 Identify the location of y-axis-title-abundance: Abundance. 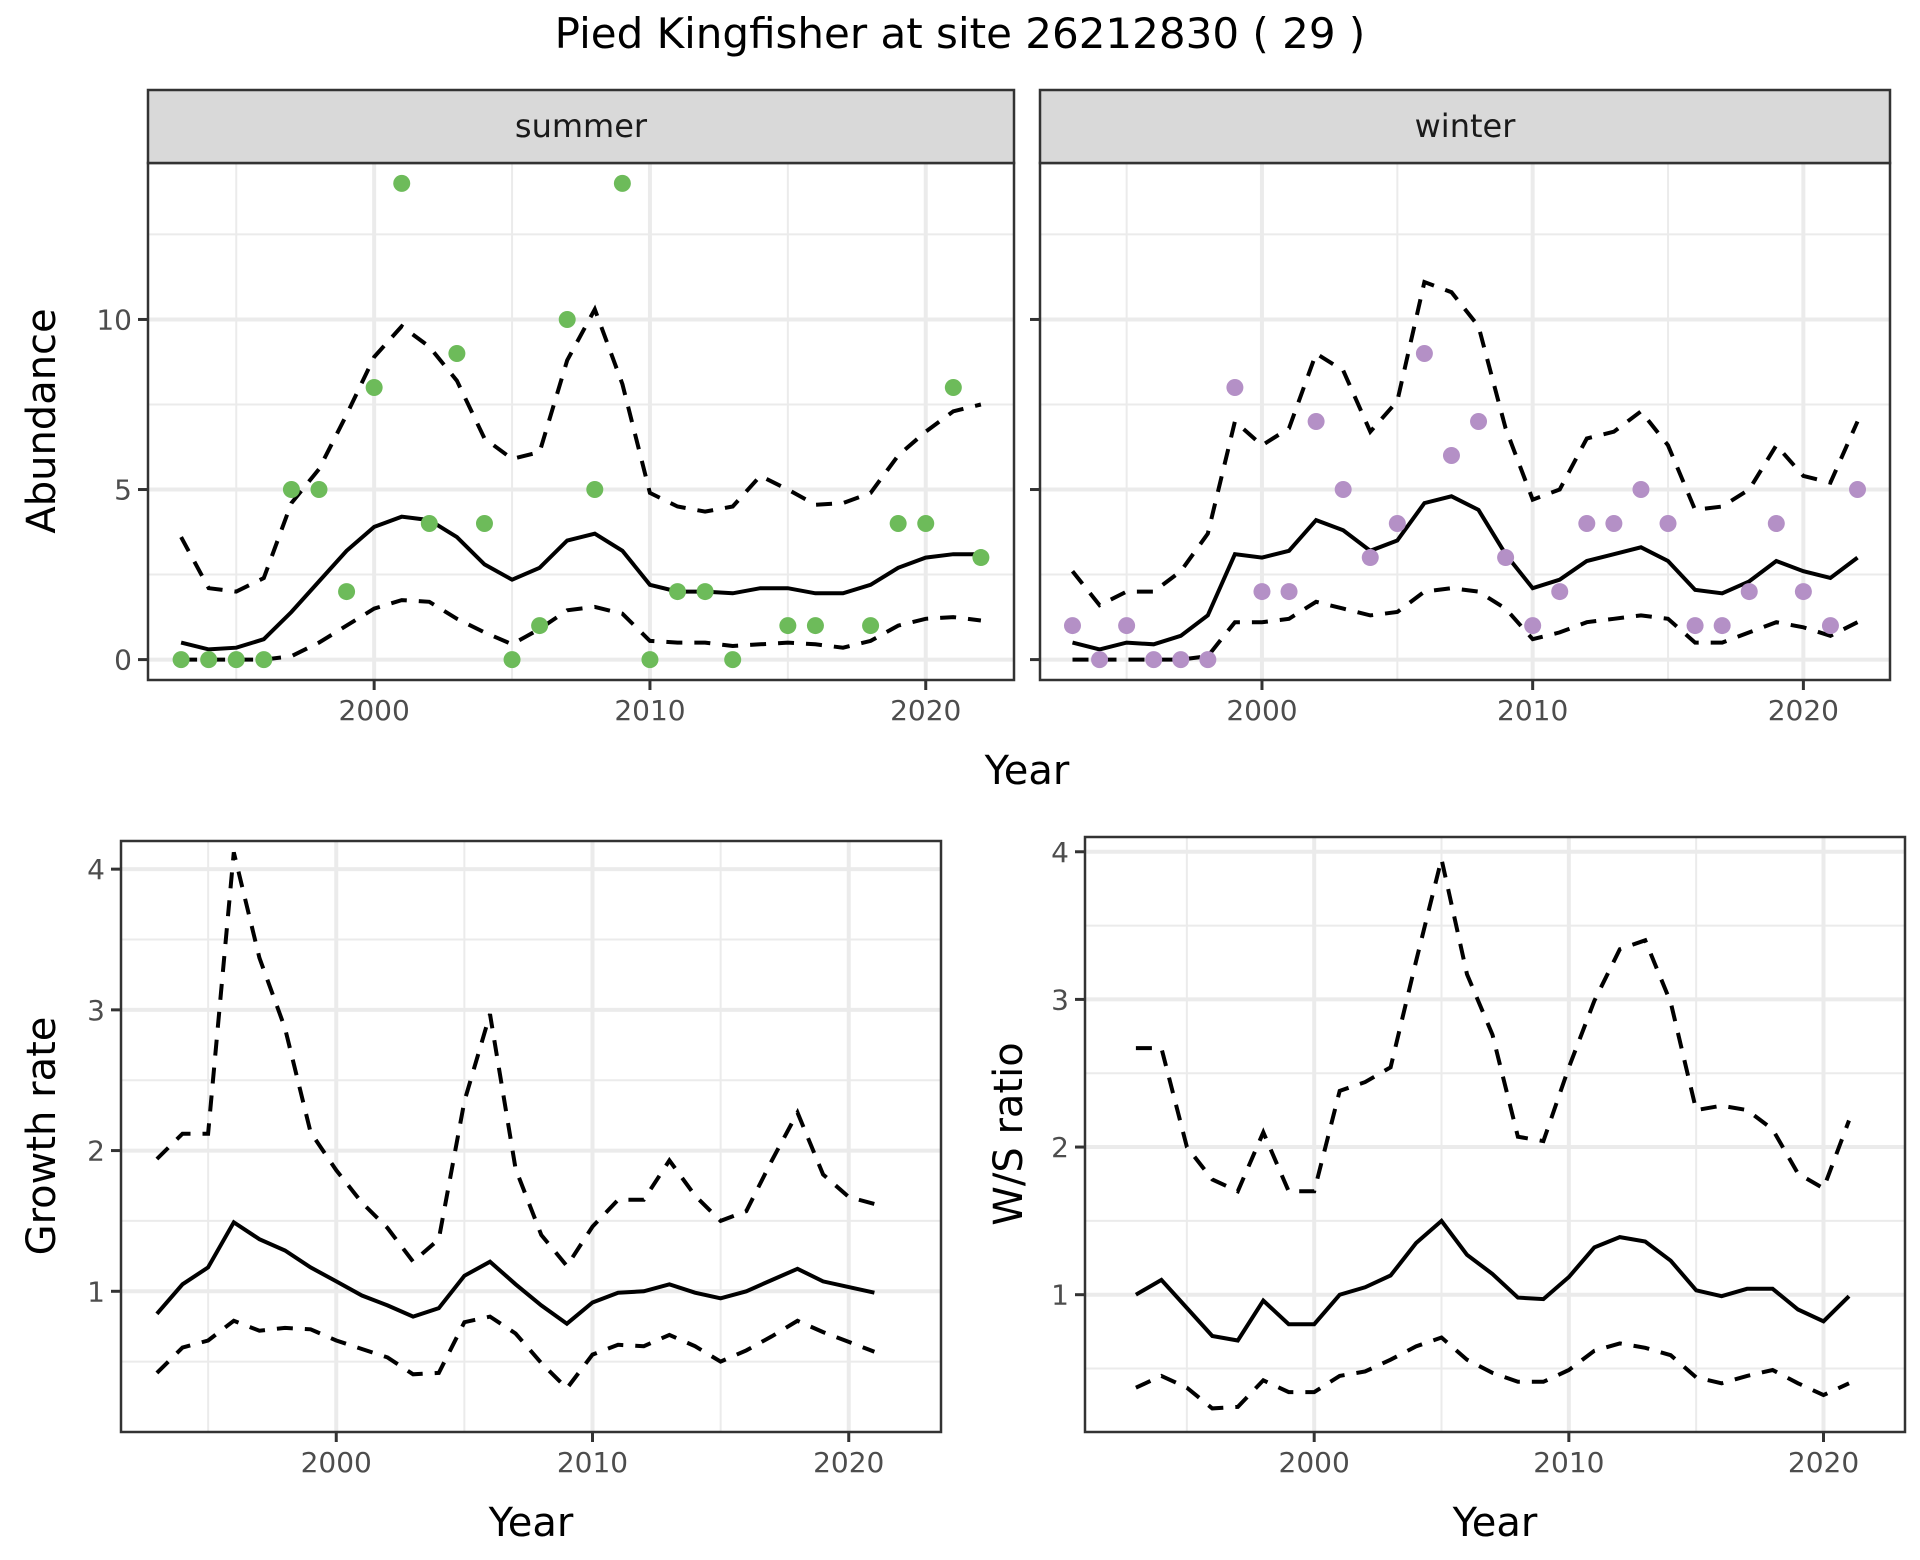
(42, 420).